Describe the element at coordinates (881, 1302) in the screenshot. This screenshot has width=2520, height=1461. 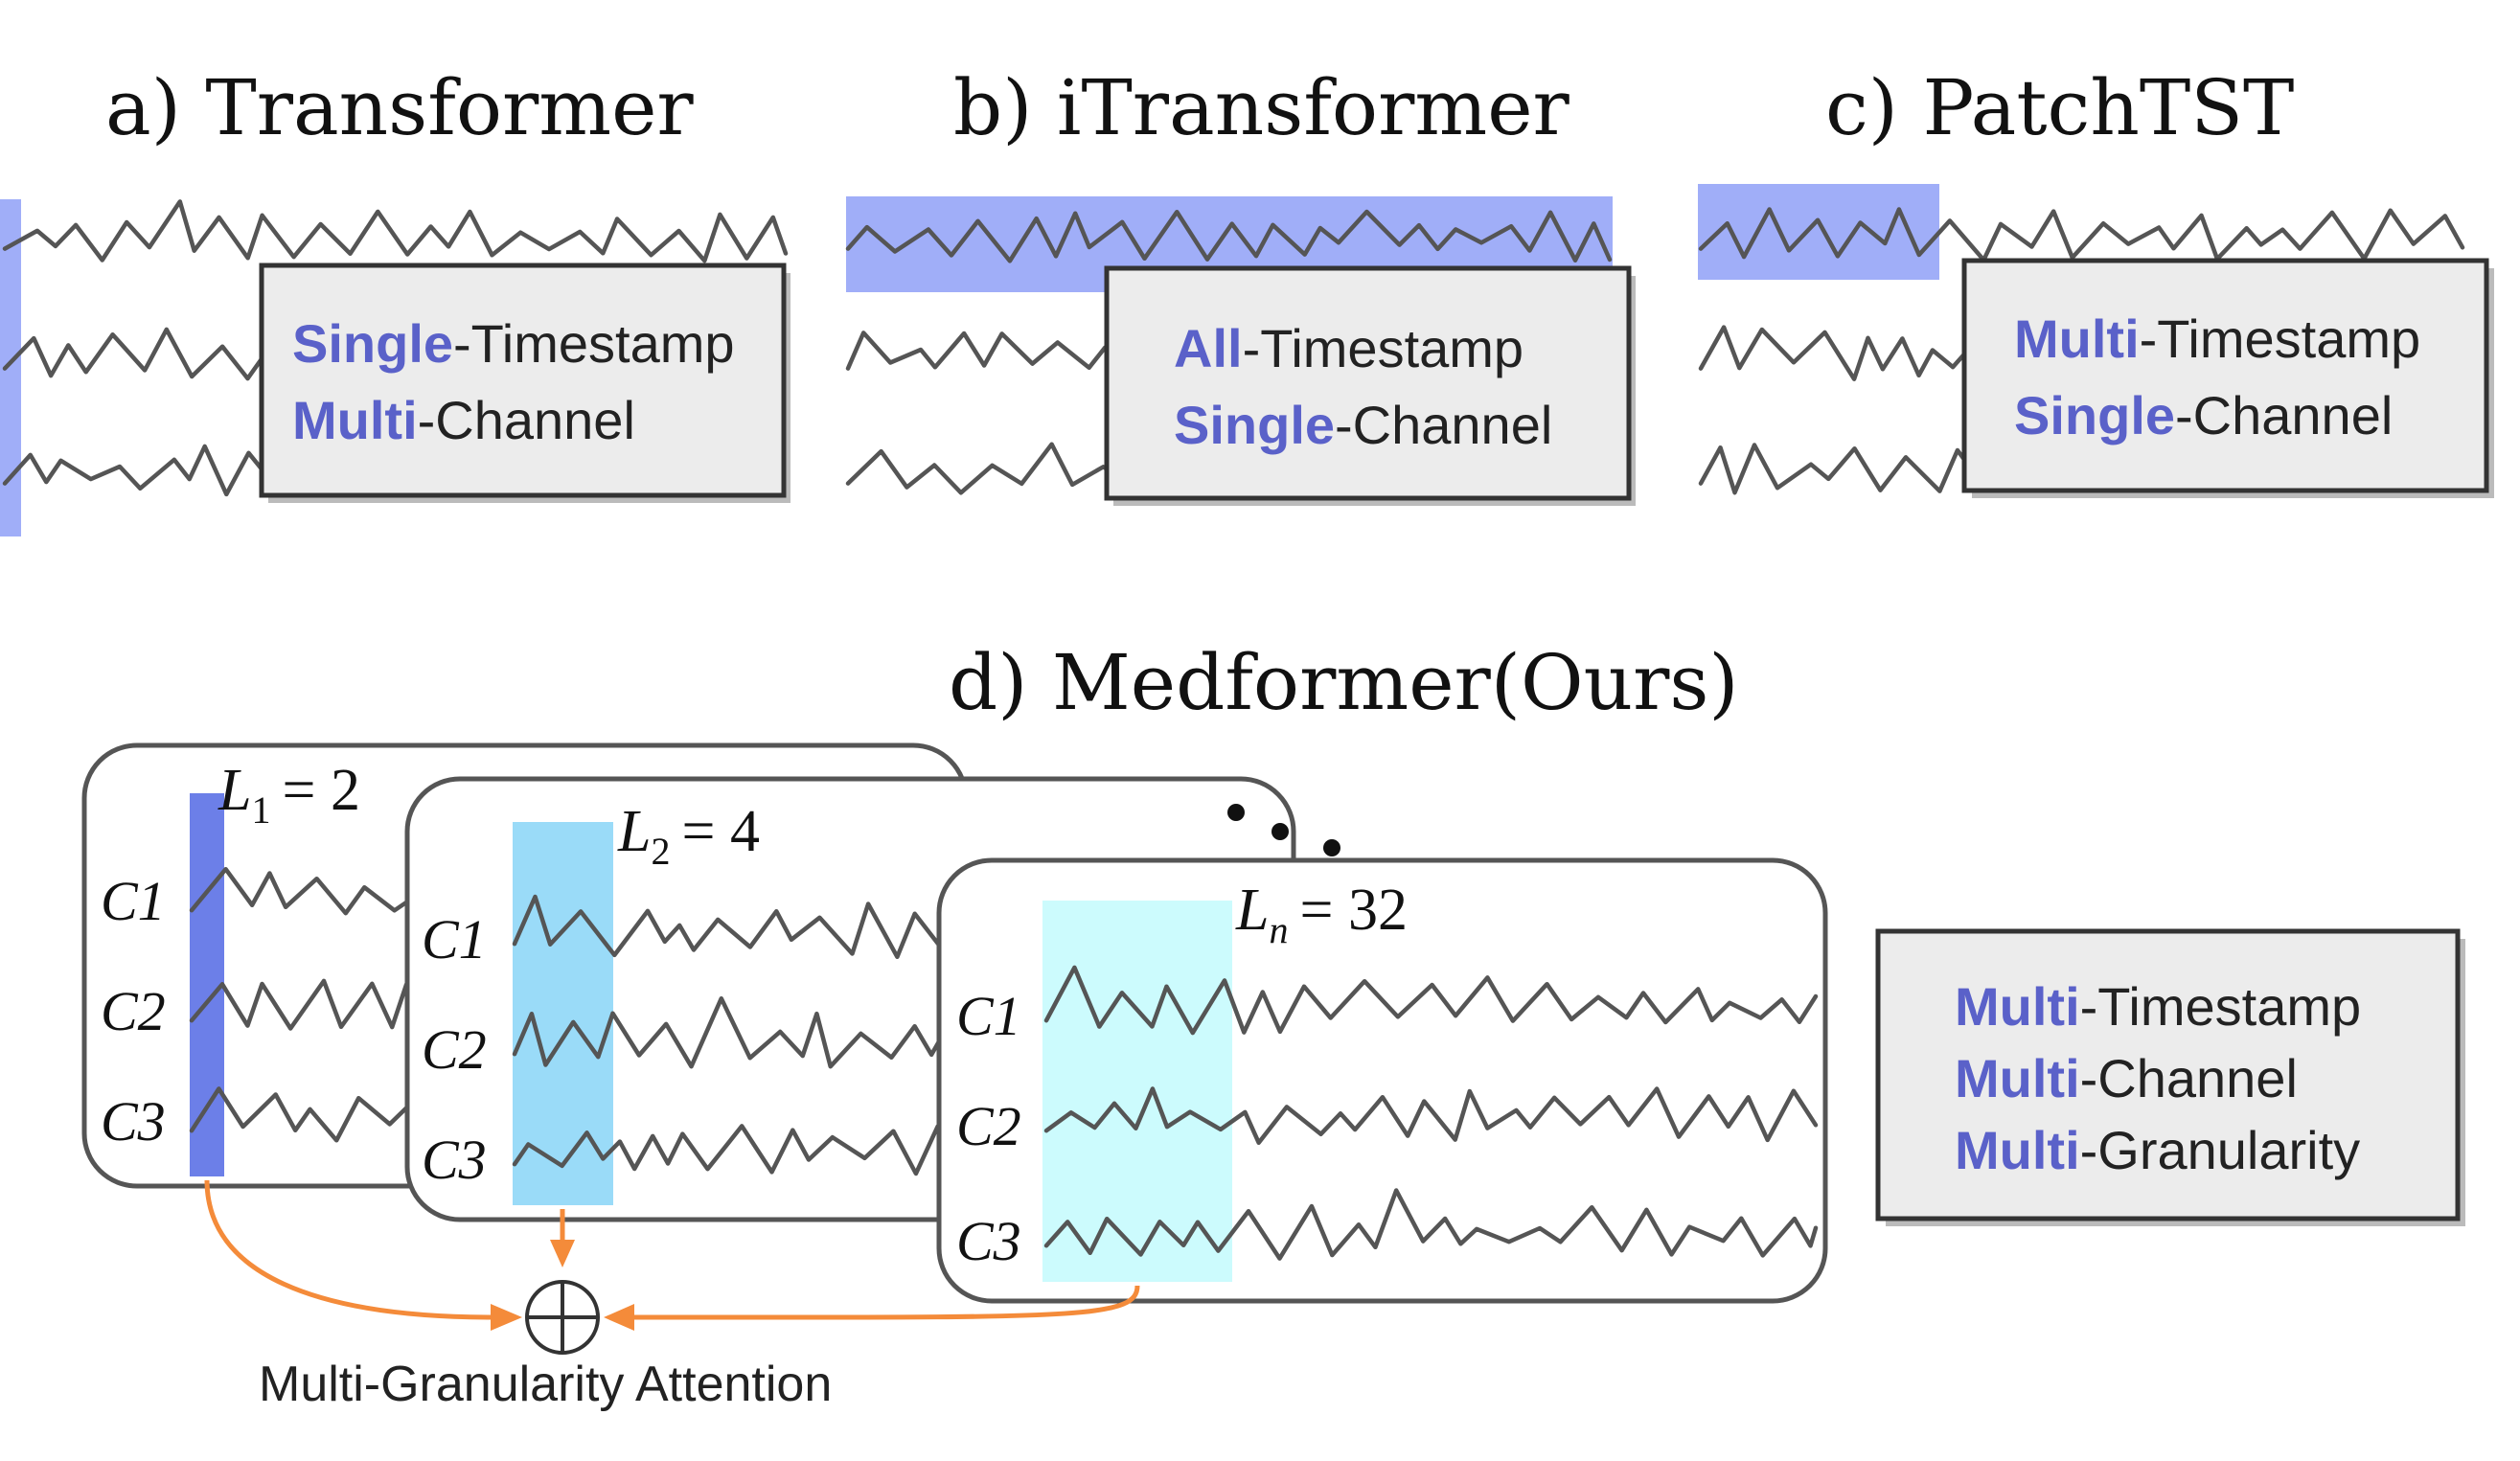
I see `arrow-from-ln` at that location.